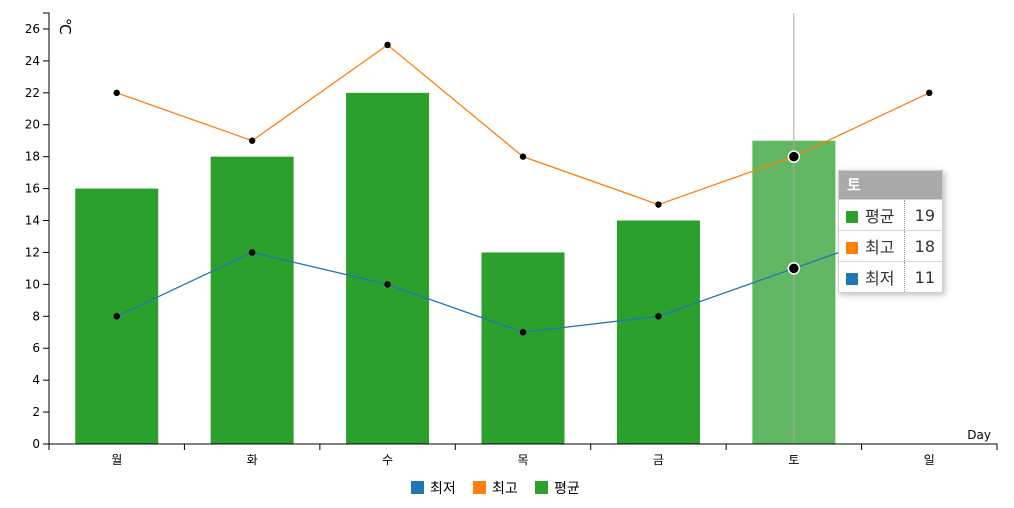  Describe the element at coordinates (32, 29) in the screenshot. I see `y-tick-label: 26` at that location.